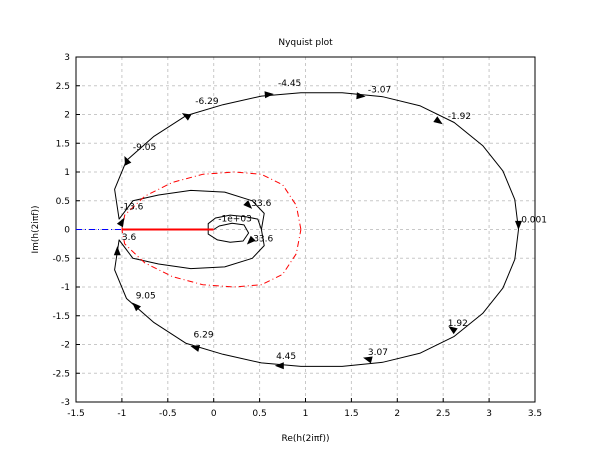 The width and height of the screenshot is (610, 460). What do you see at coordinates (207, 102) in the screenshot?
I see `frequency-label: -6.29` at bounding box center [207, 102].